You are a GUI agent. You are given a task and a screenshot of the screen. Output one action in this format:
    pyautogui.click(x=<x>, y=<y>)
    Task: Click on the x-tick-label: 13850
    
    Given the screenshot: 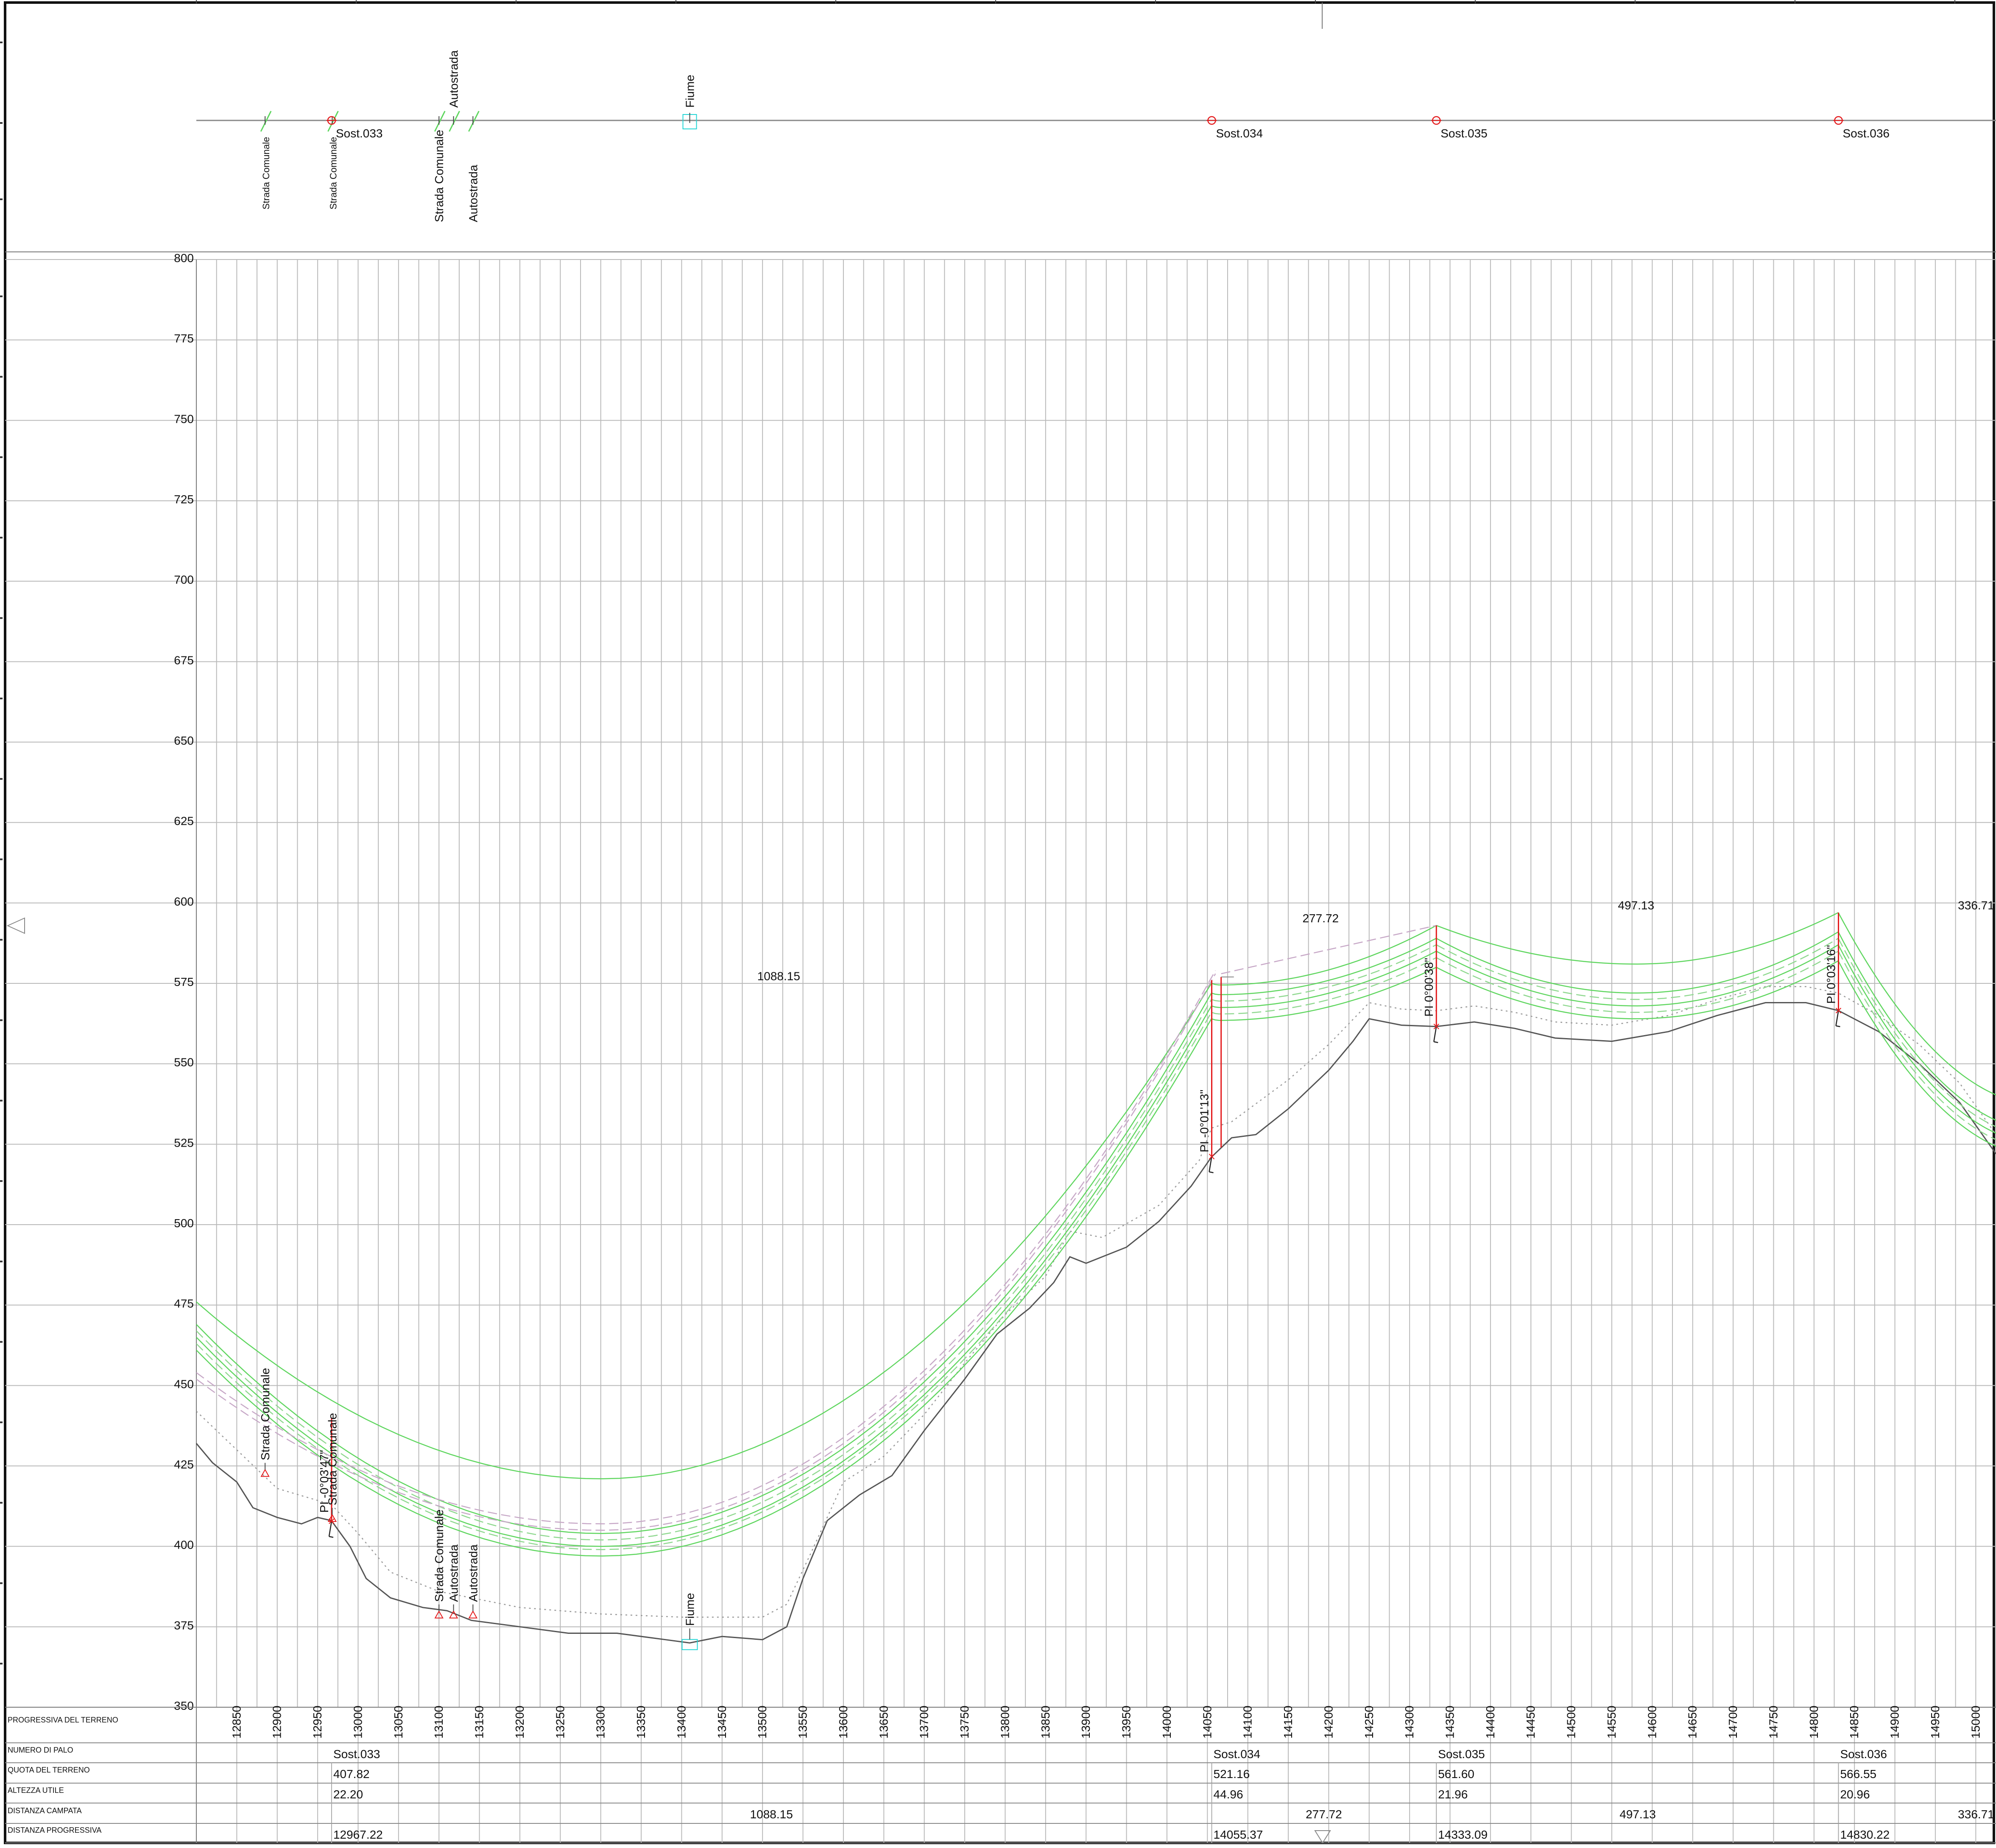 What is the action you would take?
    pyautogui.click(x=1045, y=1722)
    